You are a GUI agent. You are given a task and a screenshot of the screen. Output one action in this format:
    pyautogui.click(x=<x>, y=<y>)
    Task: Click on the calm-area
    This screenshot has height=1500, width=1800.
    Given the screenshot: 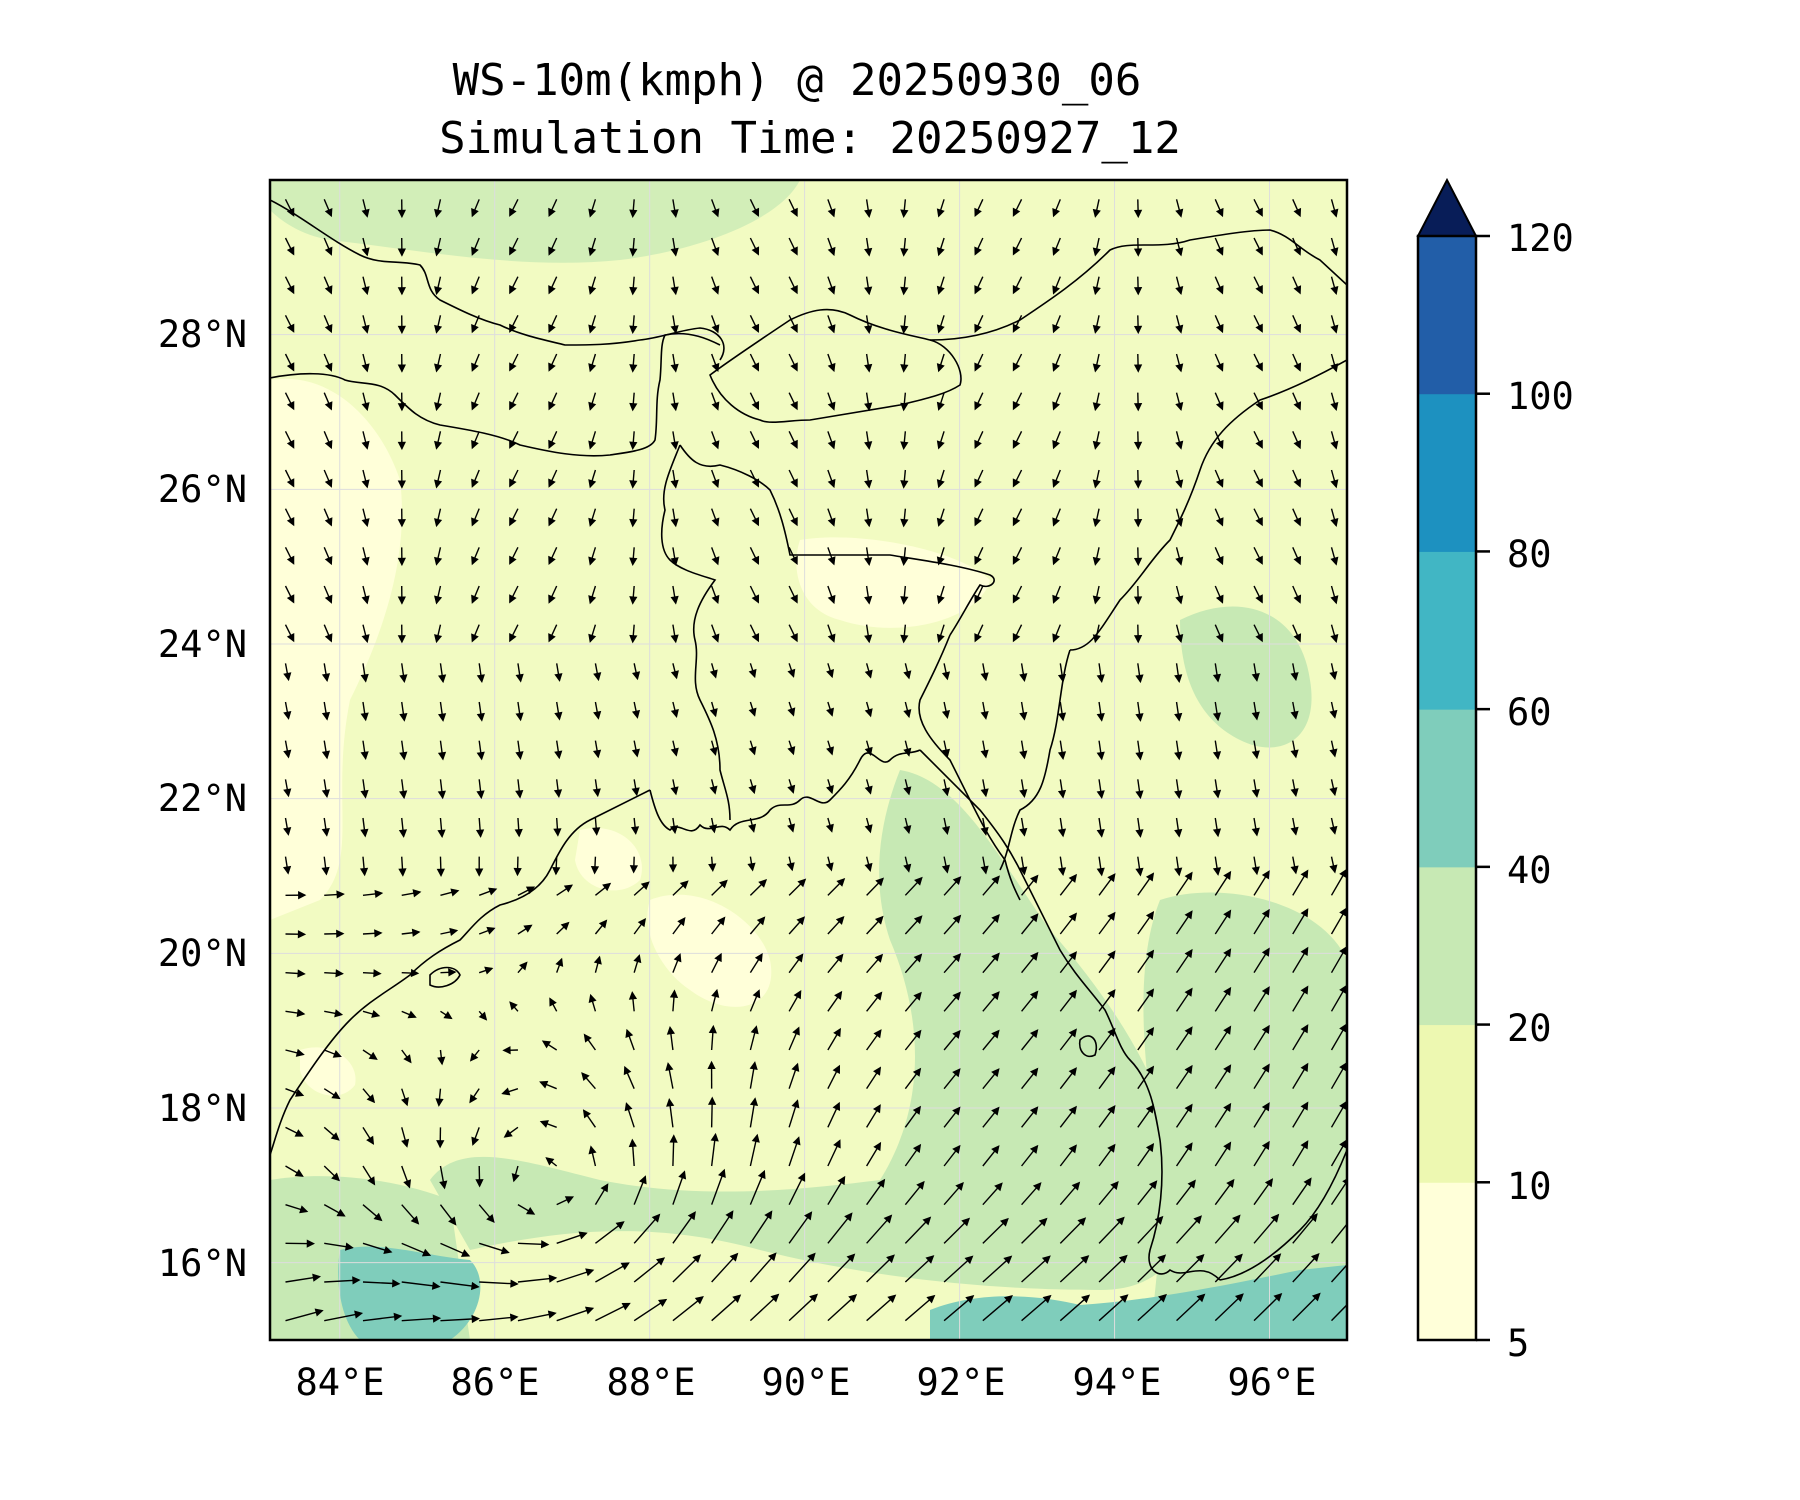 What is the action you would take?
    pyautogui.click(x=709, y=950)
    